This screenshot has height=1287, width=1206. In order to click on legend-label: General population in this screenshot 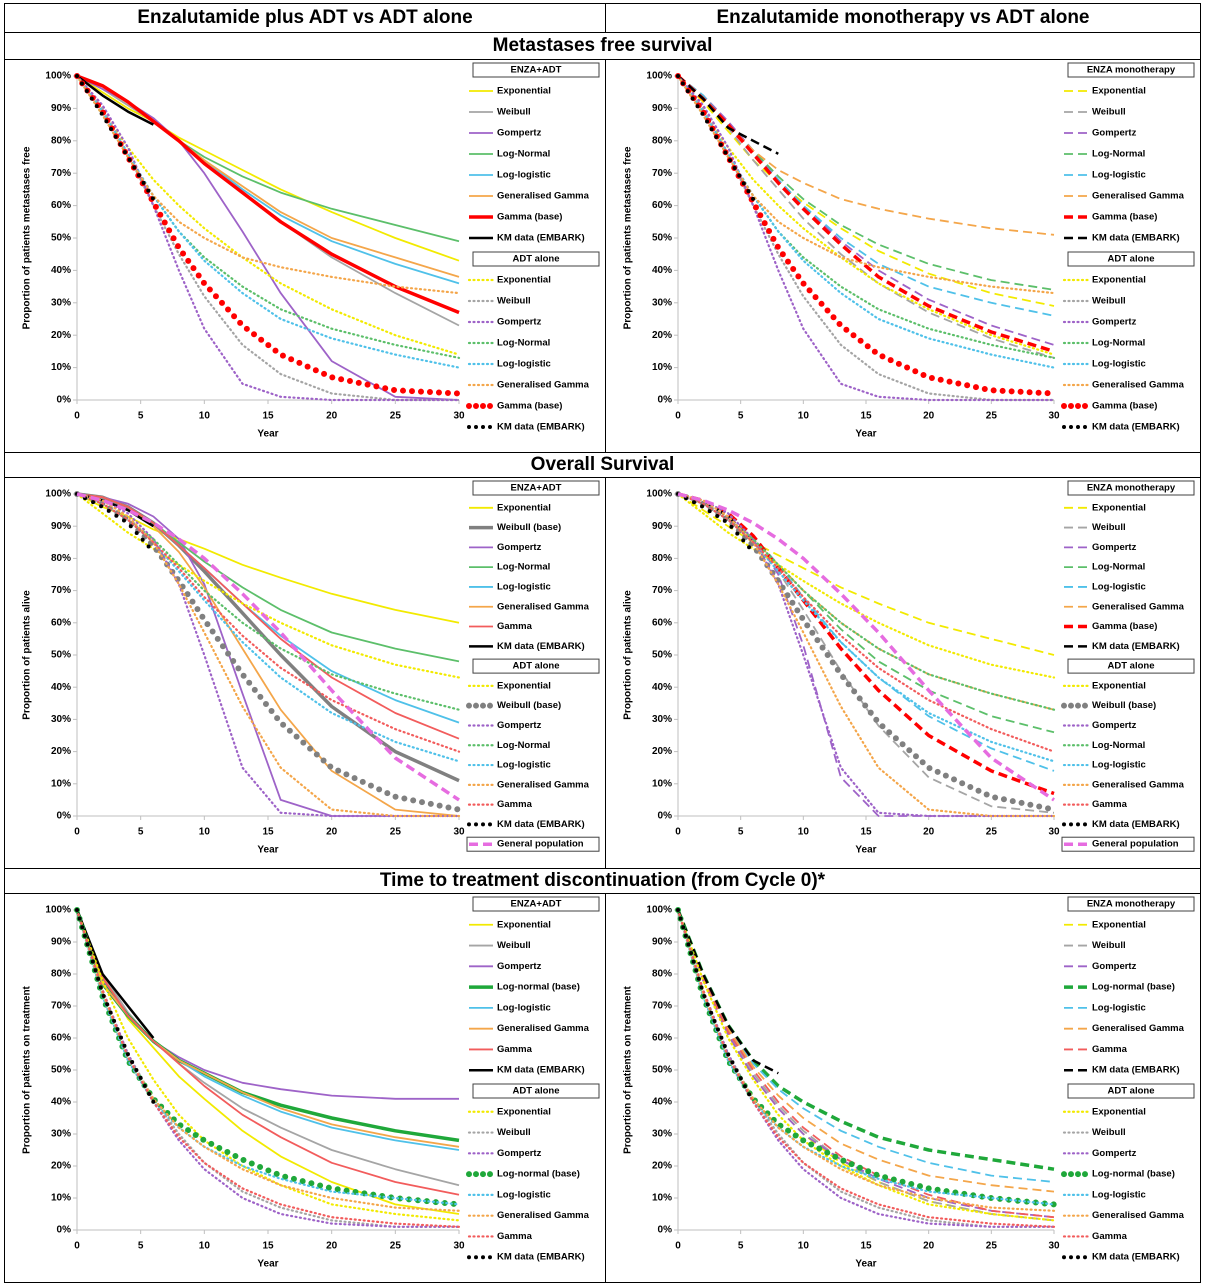, I will do `click(1135, 844)`.